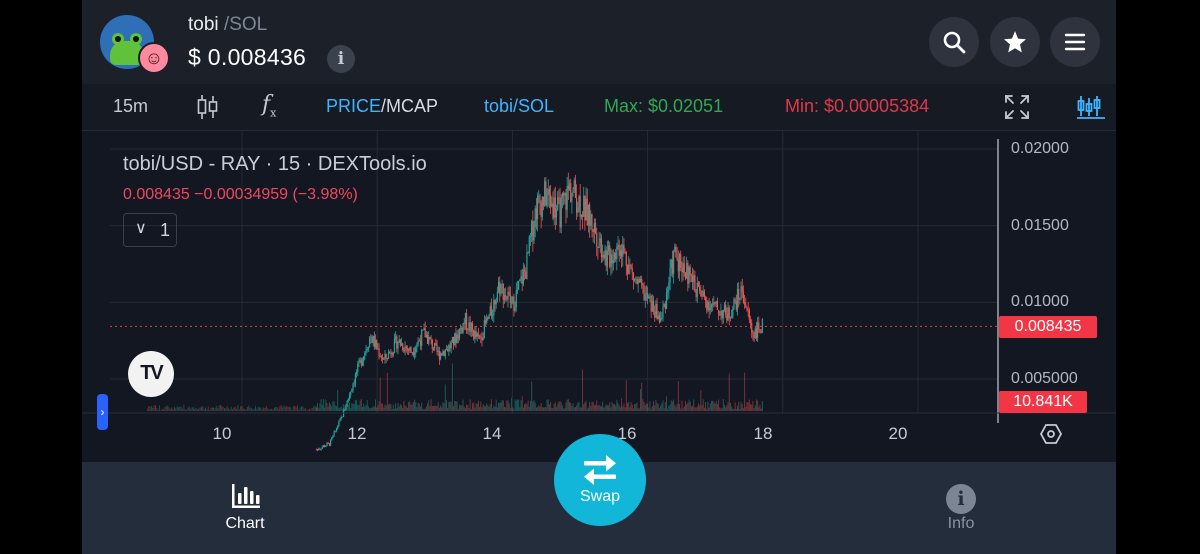 The height and width of the screenshot is (554, 1200). Describe the element at coordinates (961, 499) in the screenshot. I see `info-icon: i` at that location.